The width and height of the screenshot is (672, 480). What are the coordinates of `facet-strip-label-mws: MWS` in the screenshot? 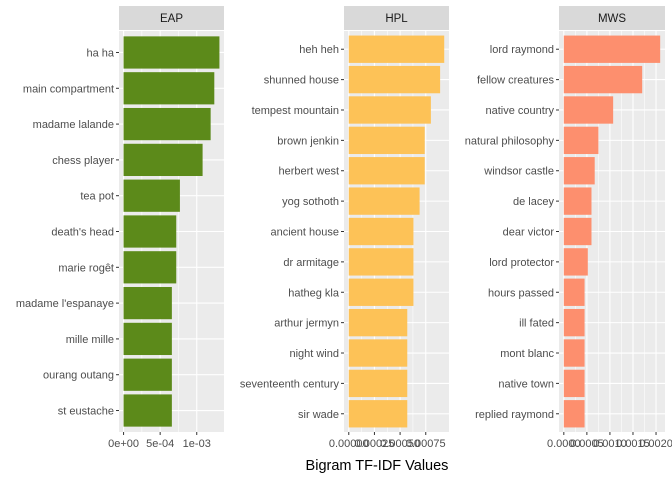 It's located at (612, 19).